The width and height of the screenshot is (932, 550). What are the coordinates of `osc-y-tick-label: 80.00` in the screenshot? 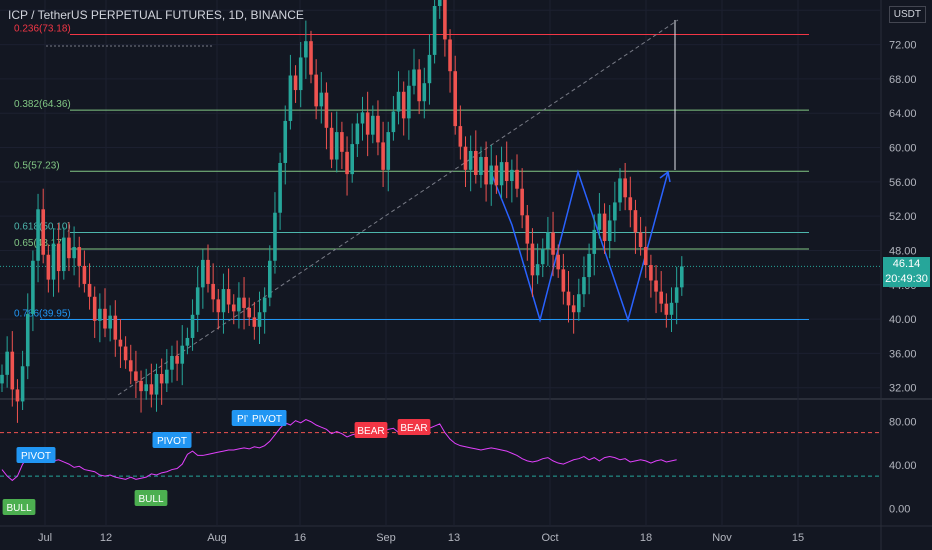 It's located at (903, 423).